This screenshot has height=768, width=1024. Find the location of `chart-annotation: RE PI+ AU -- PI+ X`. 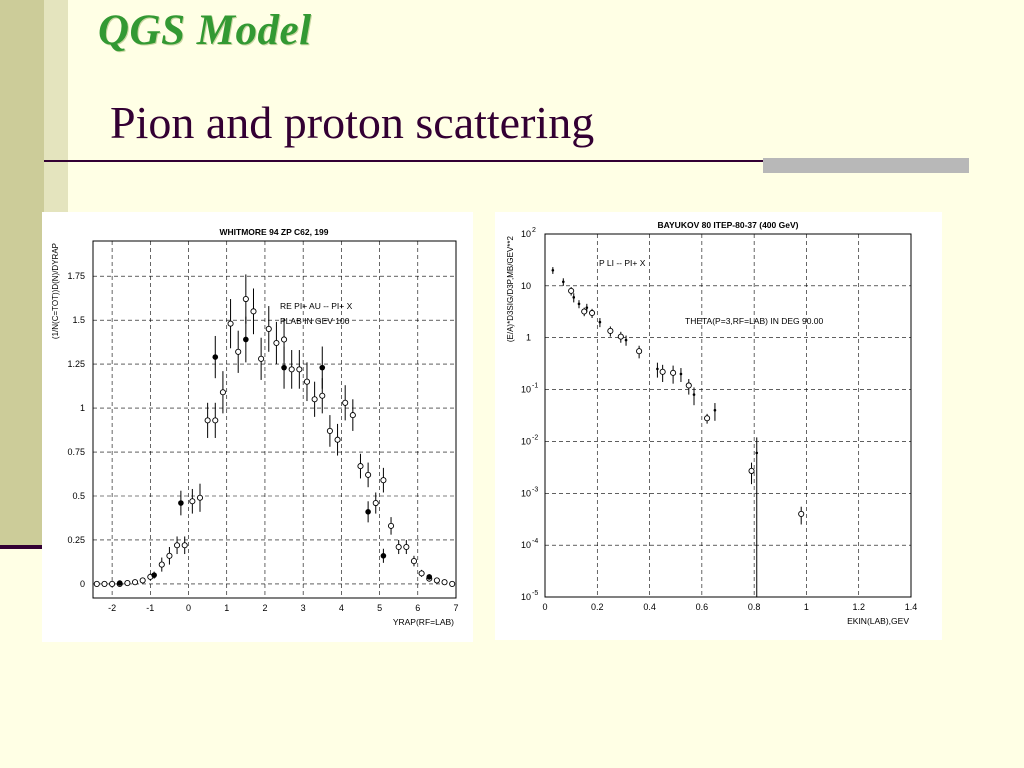

chart-annotation: RE PI+ AU -- PI+ X is located at coordinates (316, 306).